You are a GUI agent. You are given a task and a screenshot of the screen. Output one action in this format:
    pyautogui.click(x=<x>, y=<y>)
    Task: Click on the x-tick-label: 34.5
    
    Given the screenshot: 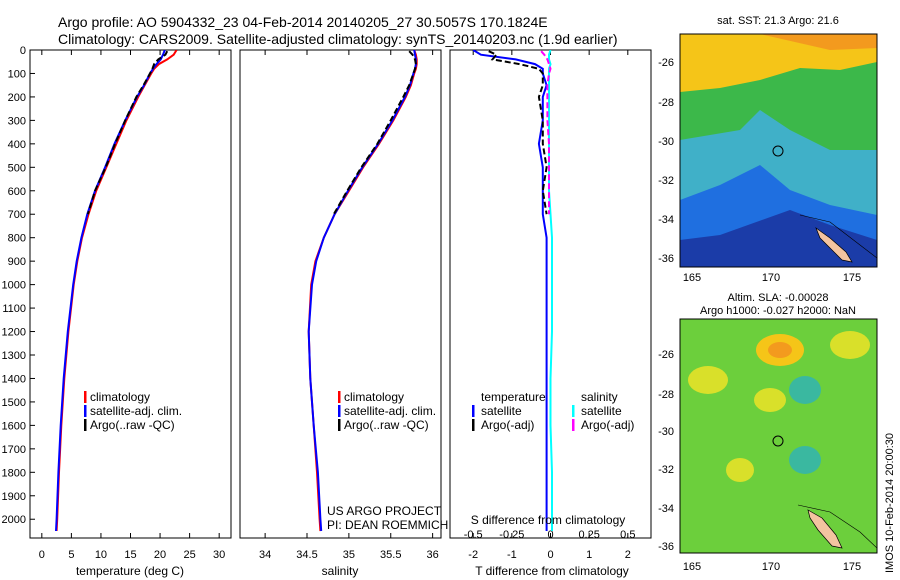 What is the action you would take?
    pyautogui.click(x=306, y=555)
    